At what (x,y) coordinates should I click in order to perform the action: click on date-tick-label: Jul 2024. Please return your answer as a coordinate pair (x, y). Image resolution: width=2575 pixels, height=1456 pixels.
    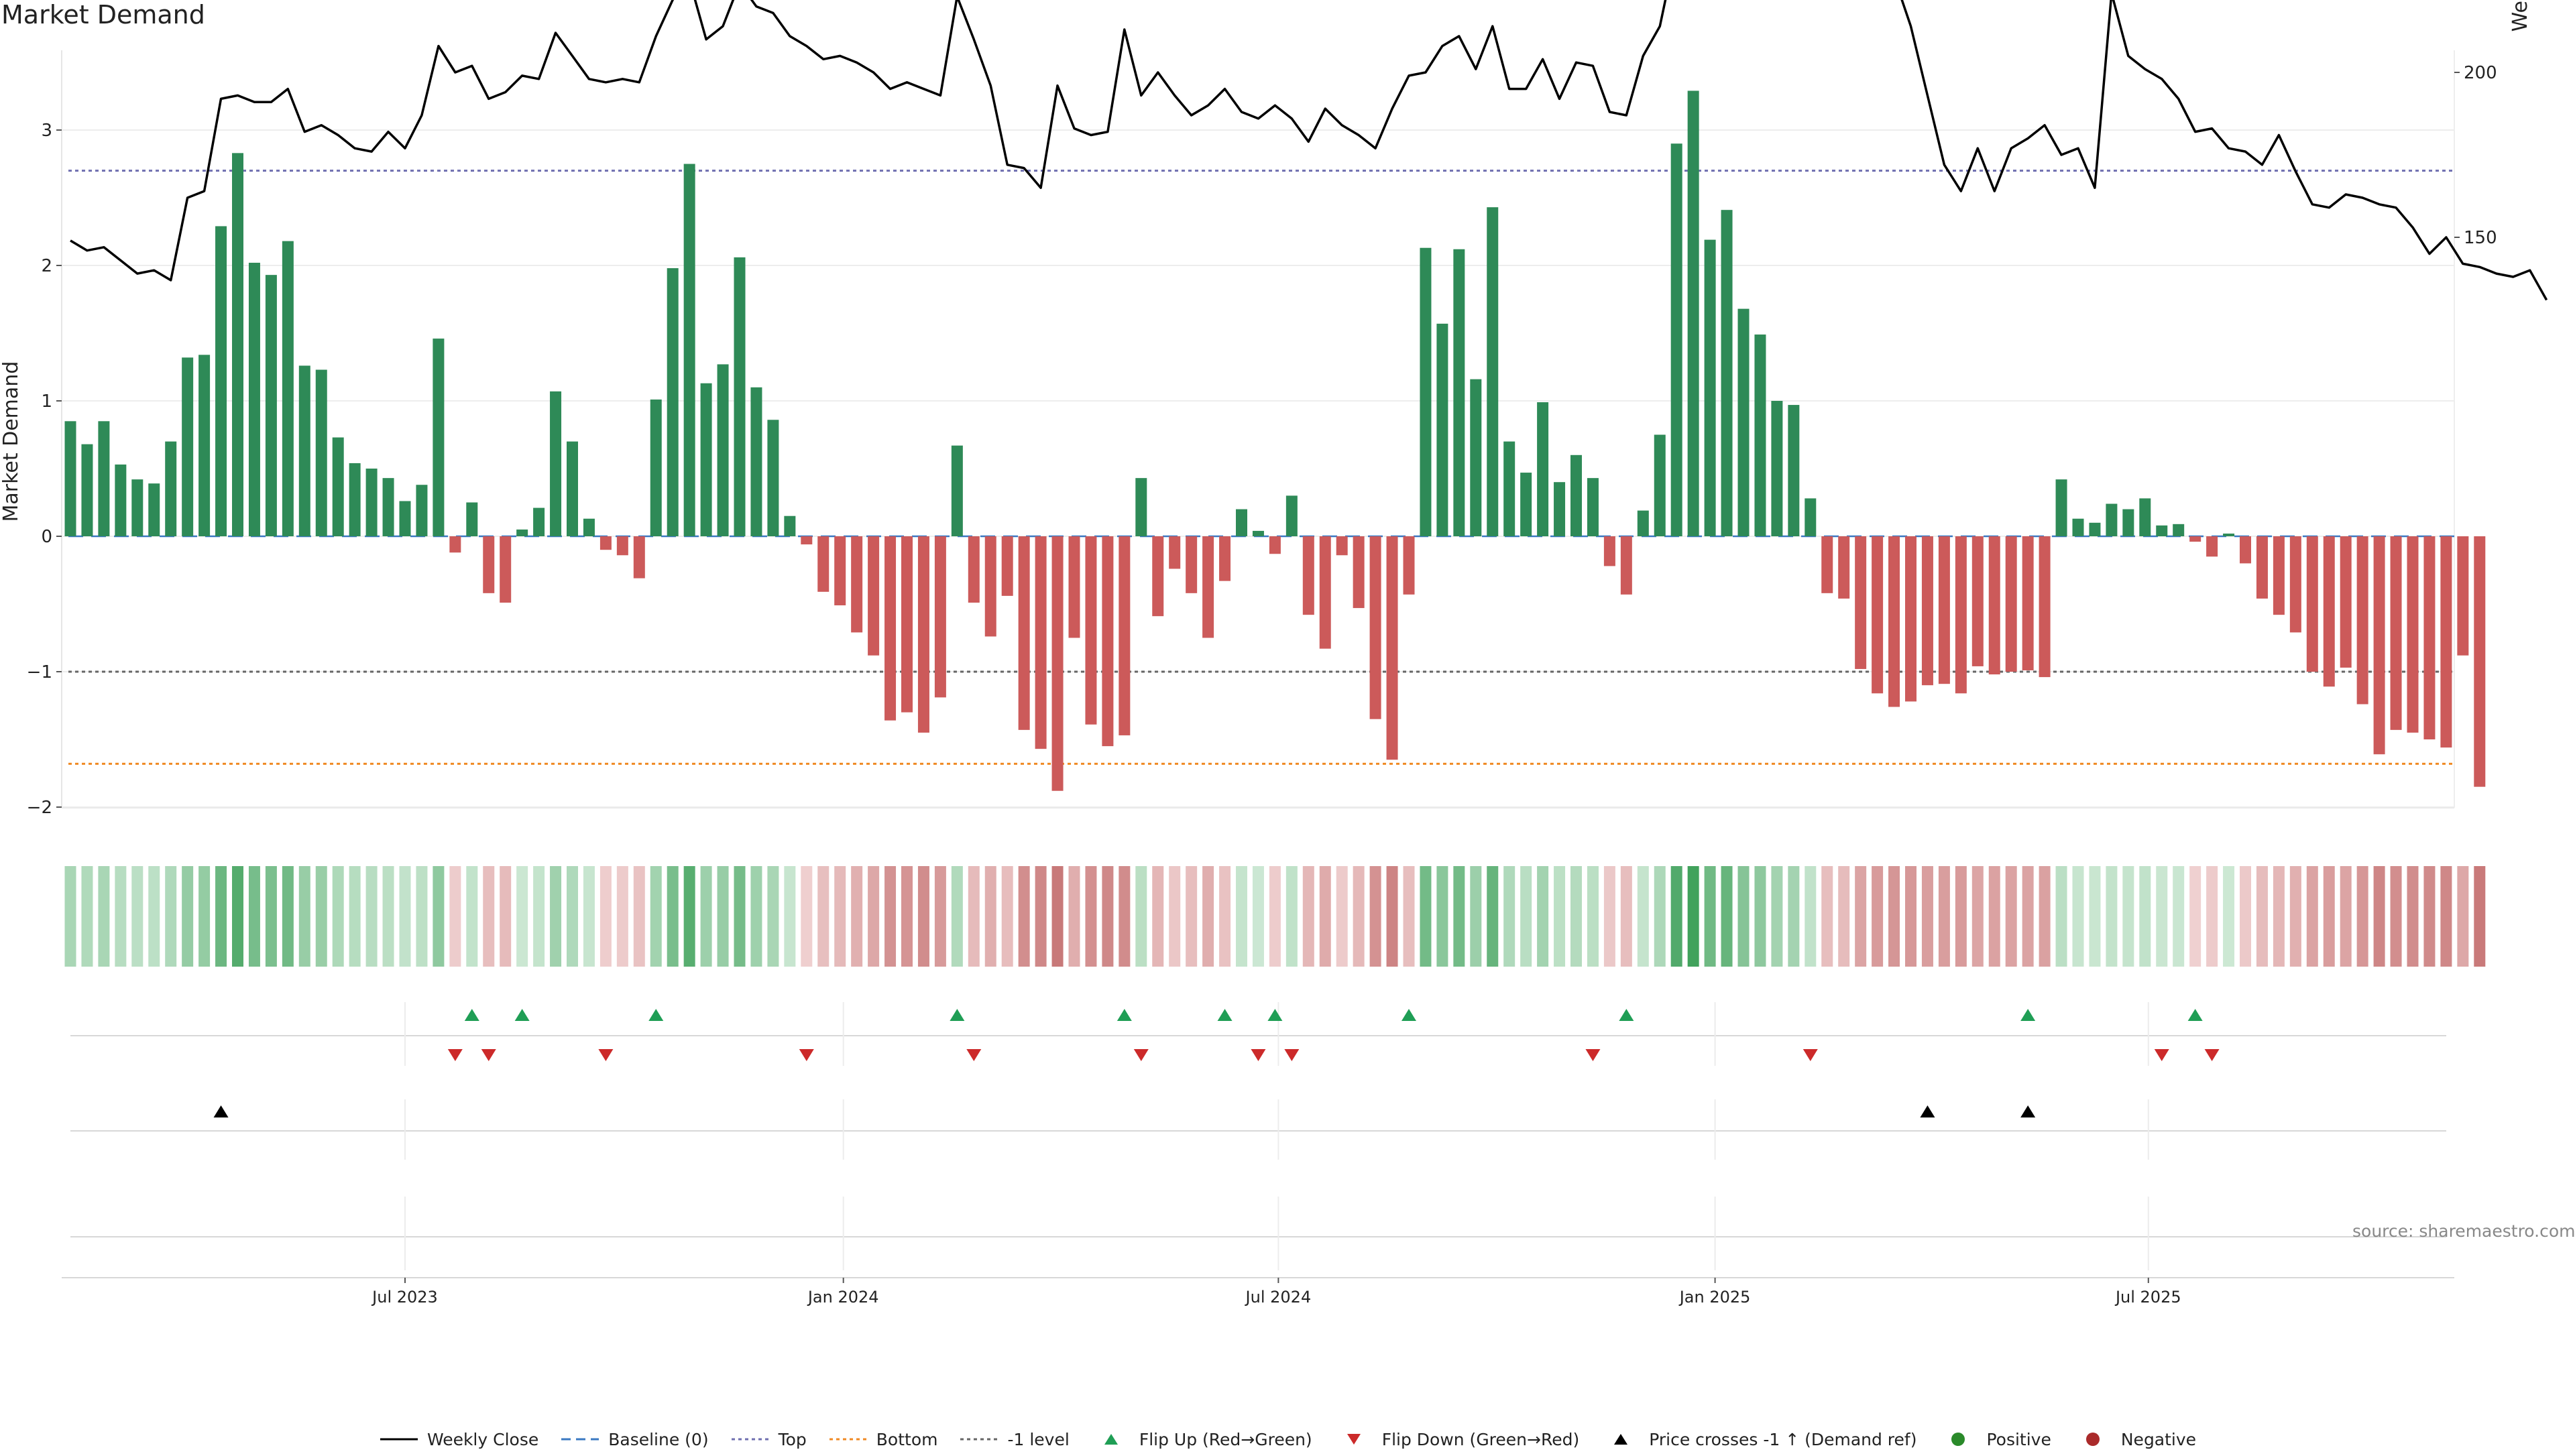
    Looking at the image, I should click on (1278, 1297).